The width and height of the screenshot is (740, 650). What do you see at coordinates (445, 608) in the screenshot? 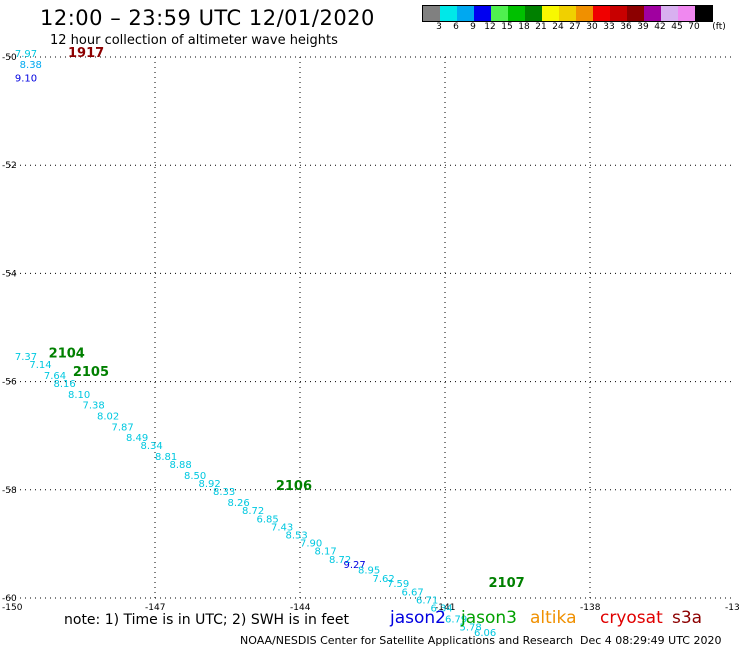
I see `x-tick-label: -141` at bounding box center [445, 608].